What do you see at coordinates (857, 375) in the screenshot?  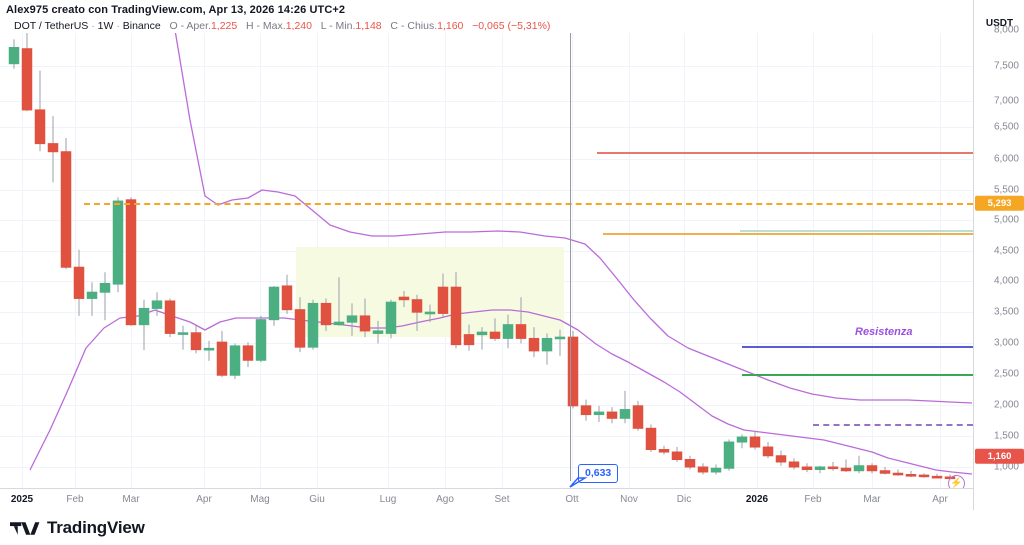 I see `green-support-line` at bounding box center [857, 375].